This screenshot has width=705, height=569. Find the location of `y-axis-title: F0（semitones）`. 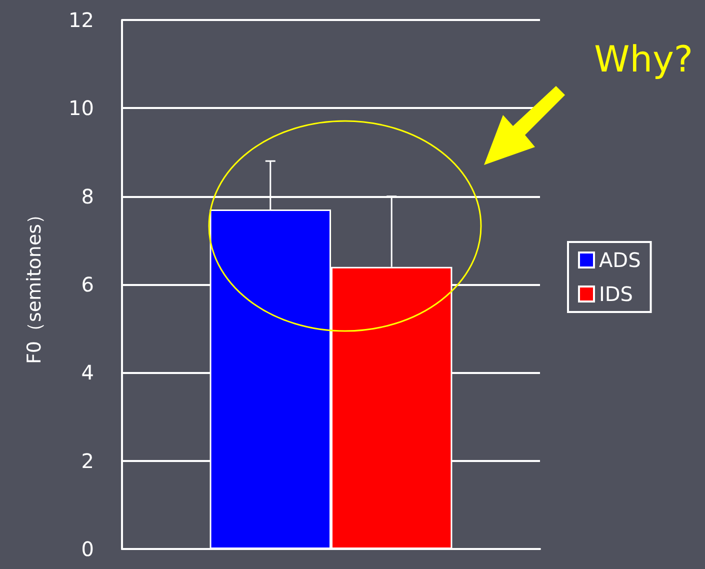

y-axis-title: F0（semitones） is located at coordinates (35, 284).